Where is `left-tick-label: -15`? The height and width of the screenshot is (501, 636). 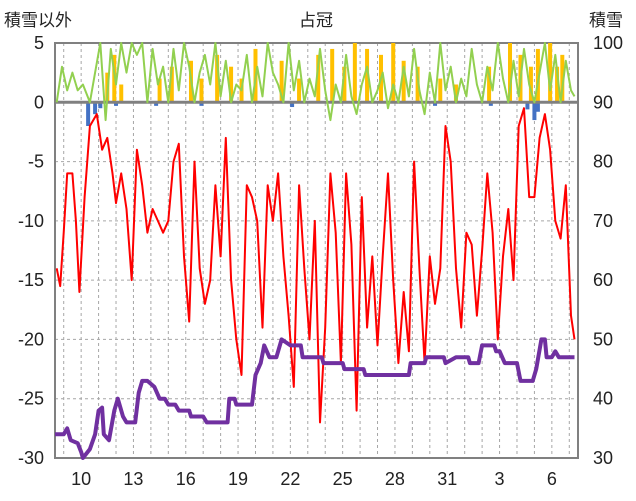
left-tick-label: -15 is located at coordinates (31, 280).